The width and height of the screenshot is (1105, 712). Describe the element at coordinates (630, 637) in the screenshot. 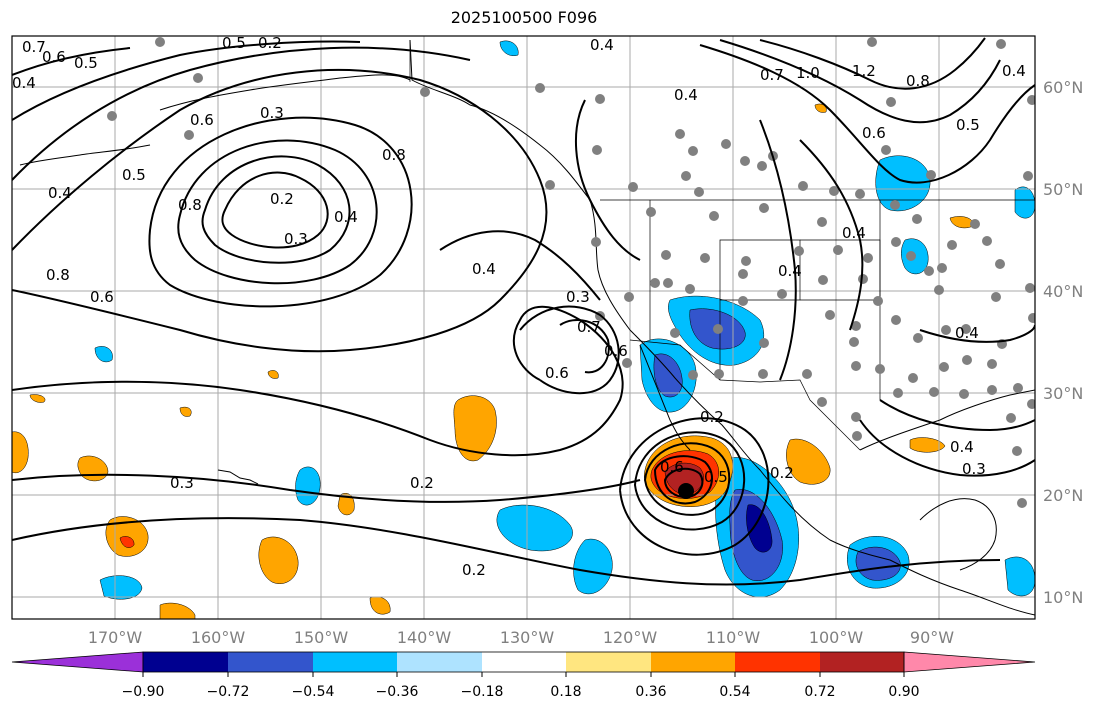

I see `lon-tick-label: 120°W` at that location.